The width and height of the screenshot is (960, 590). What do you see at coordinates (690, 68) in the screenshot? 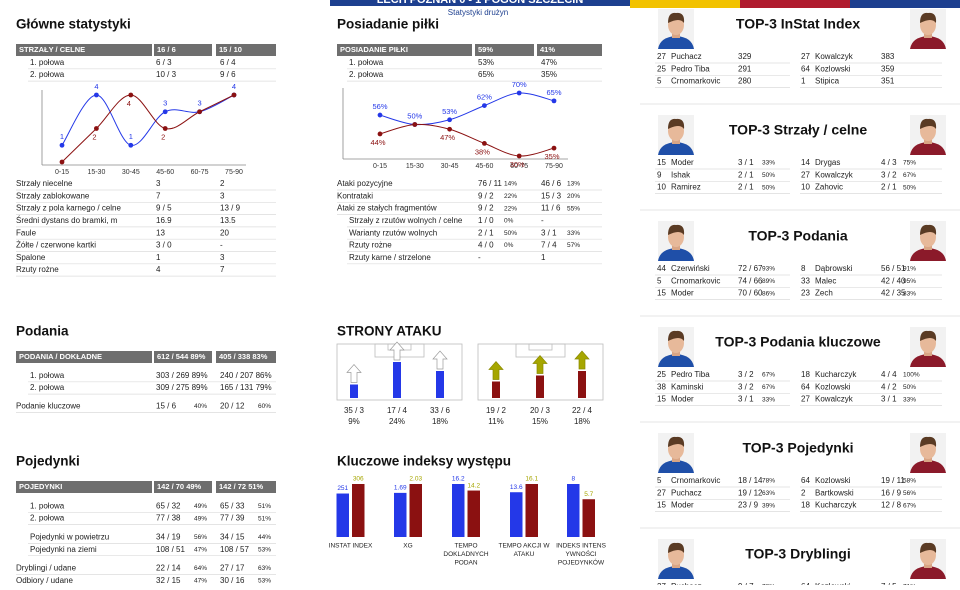
I see `player-name: Pedro Tiba` at bounding box center [690, 68].